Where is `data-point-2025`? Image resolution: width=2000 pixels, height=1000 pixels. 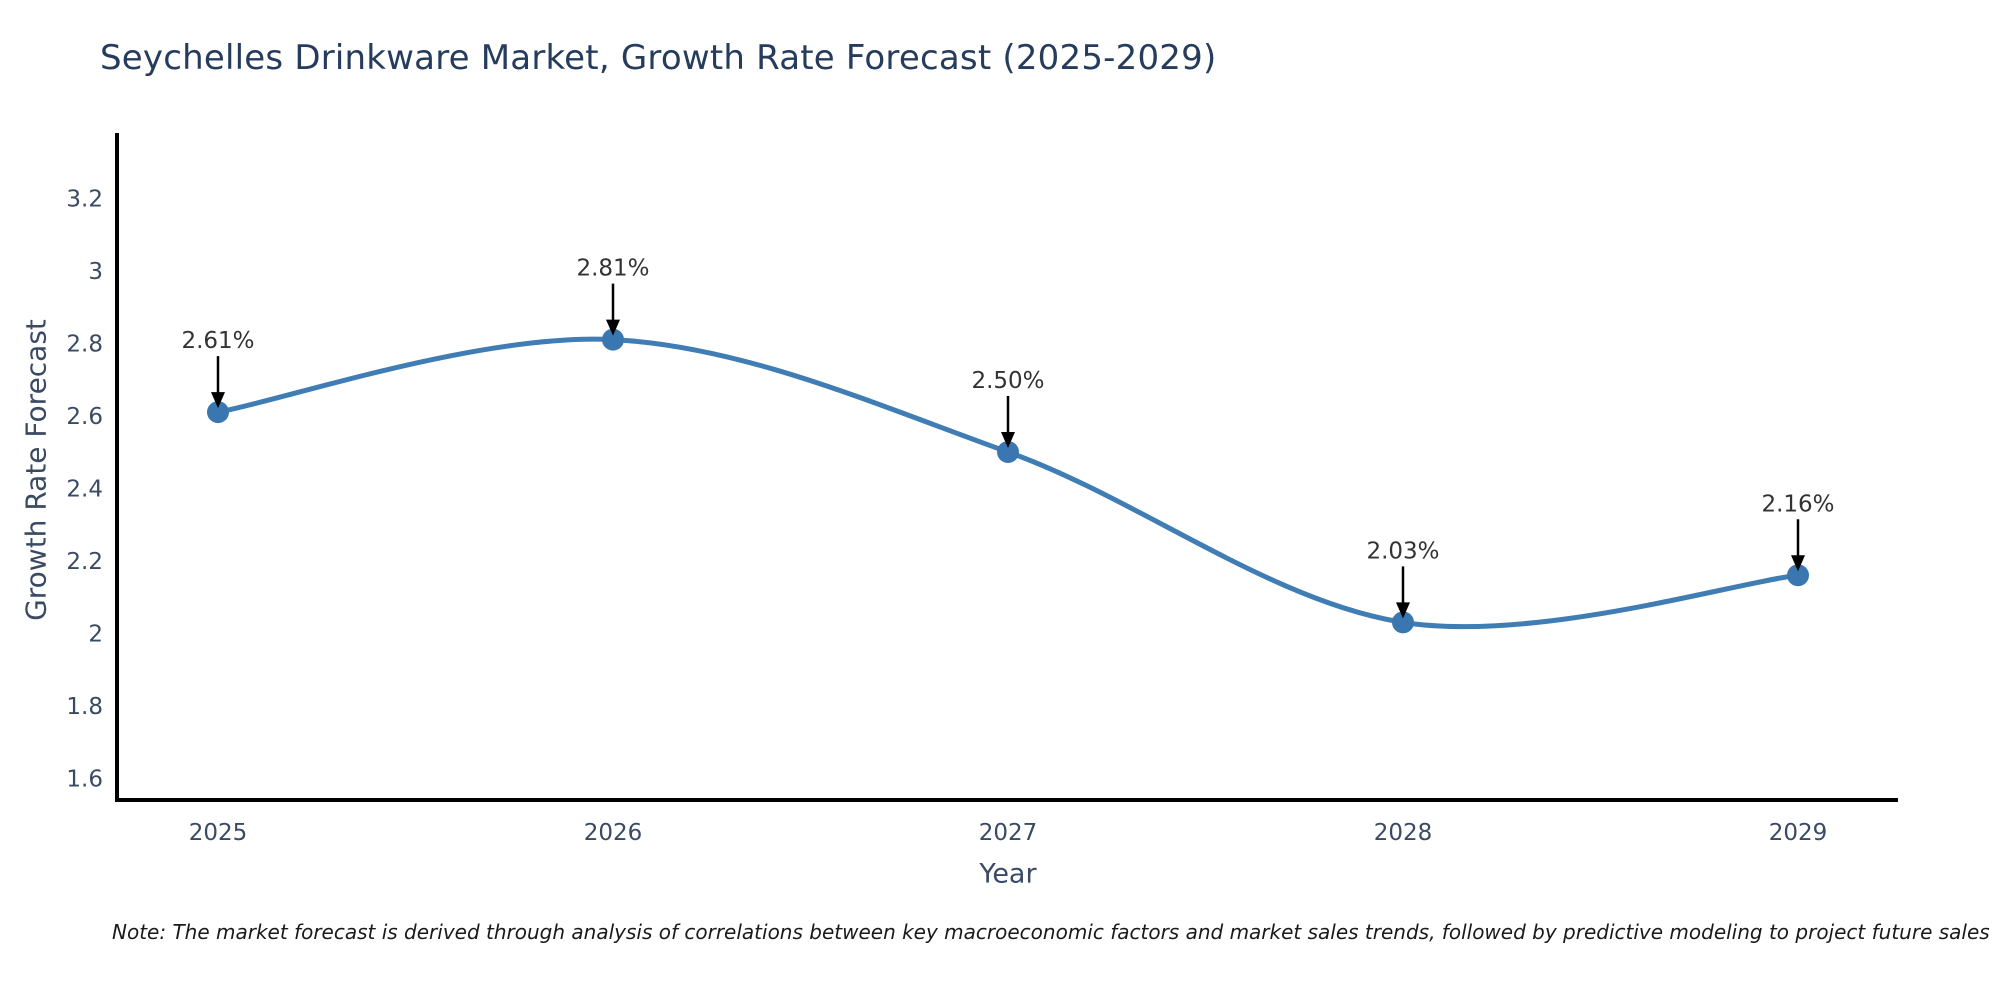
data-point-2025 is located at coordinates (218, 412).